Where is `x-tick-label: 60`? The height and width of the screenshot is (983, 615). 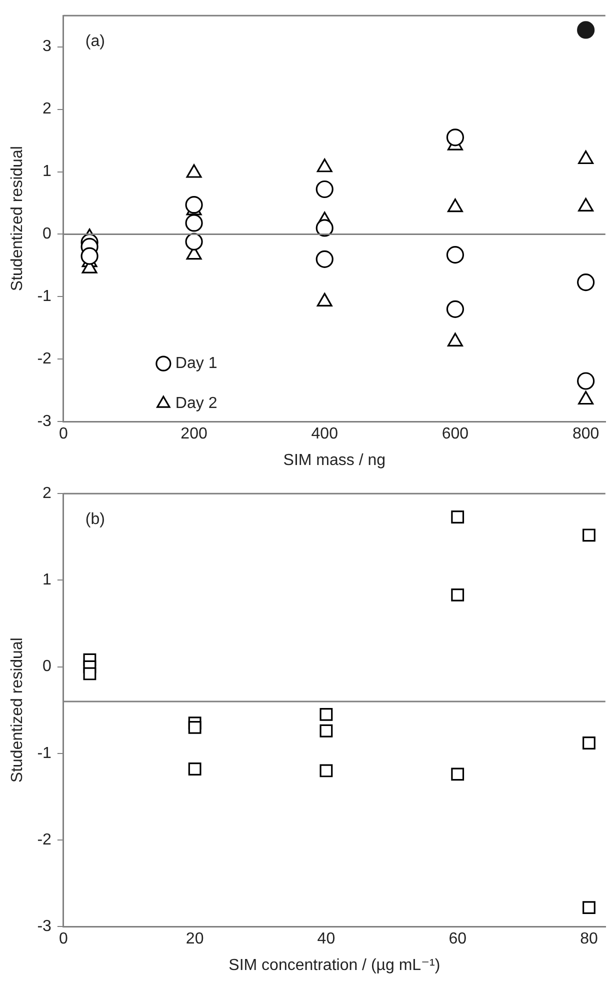 x-tick-label: 60 is located at coordinates (457, 939).